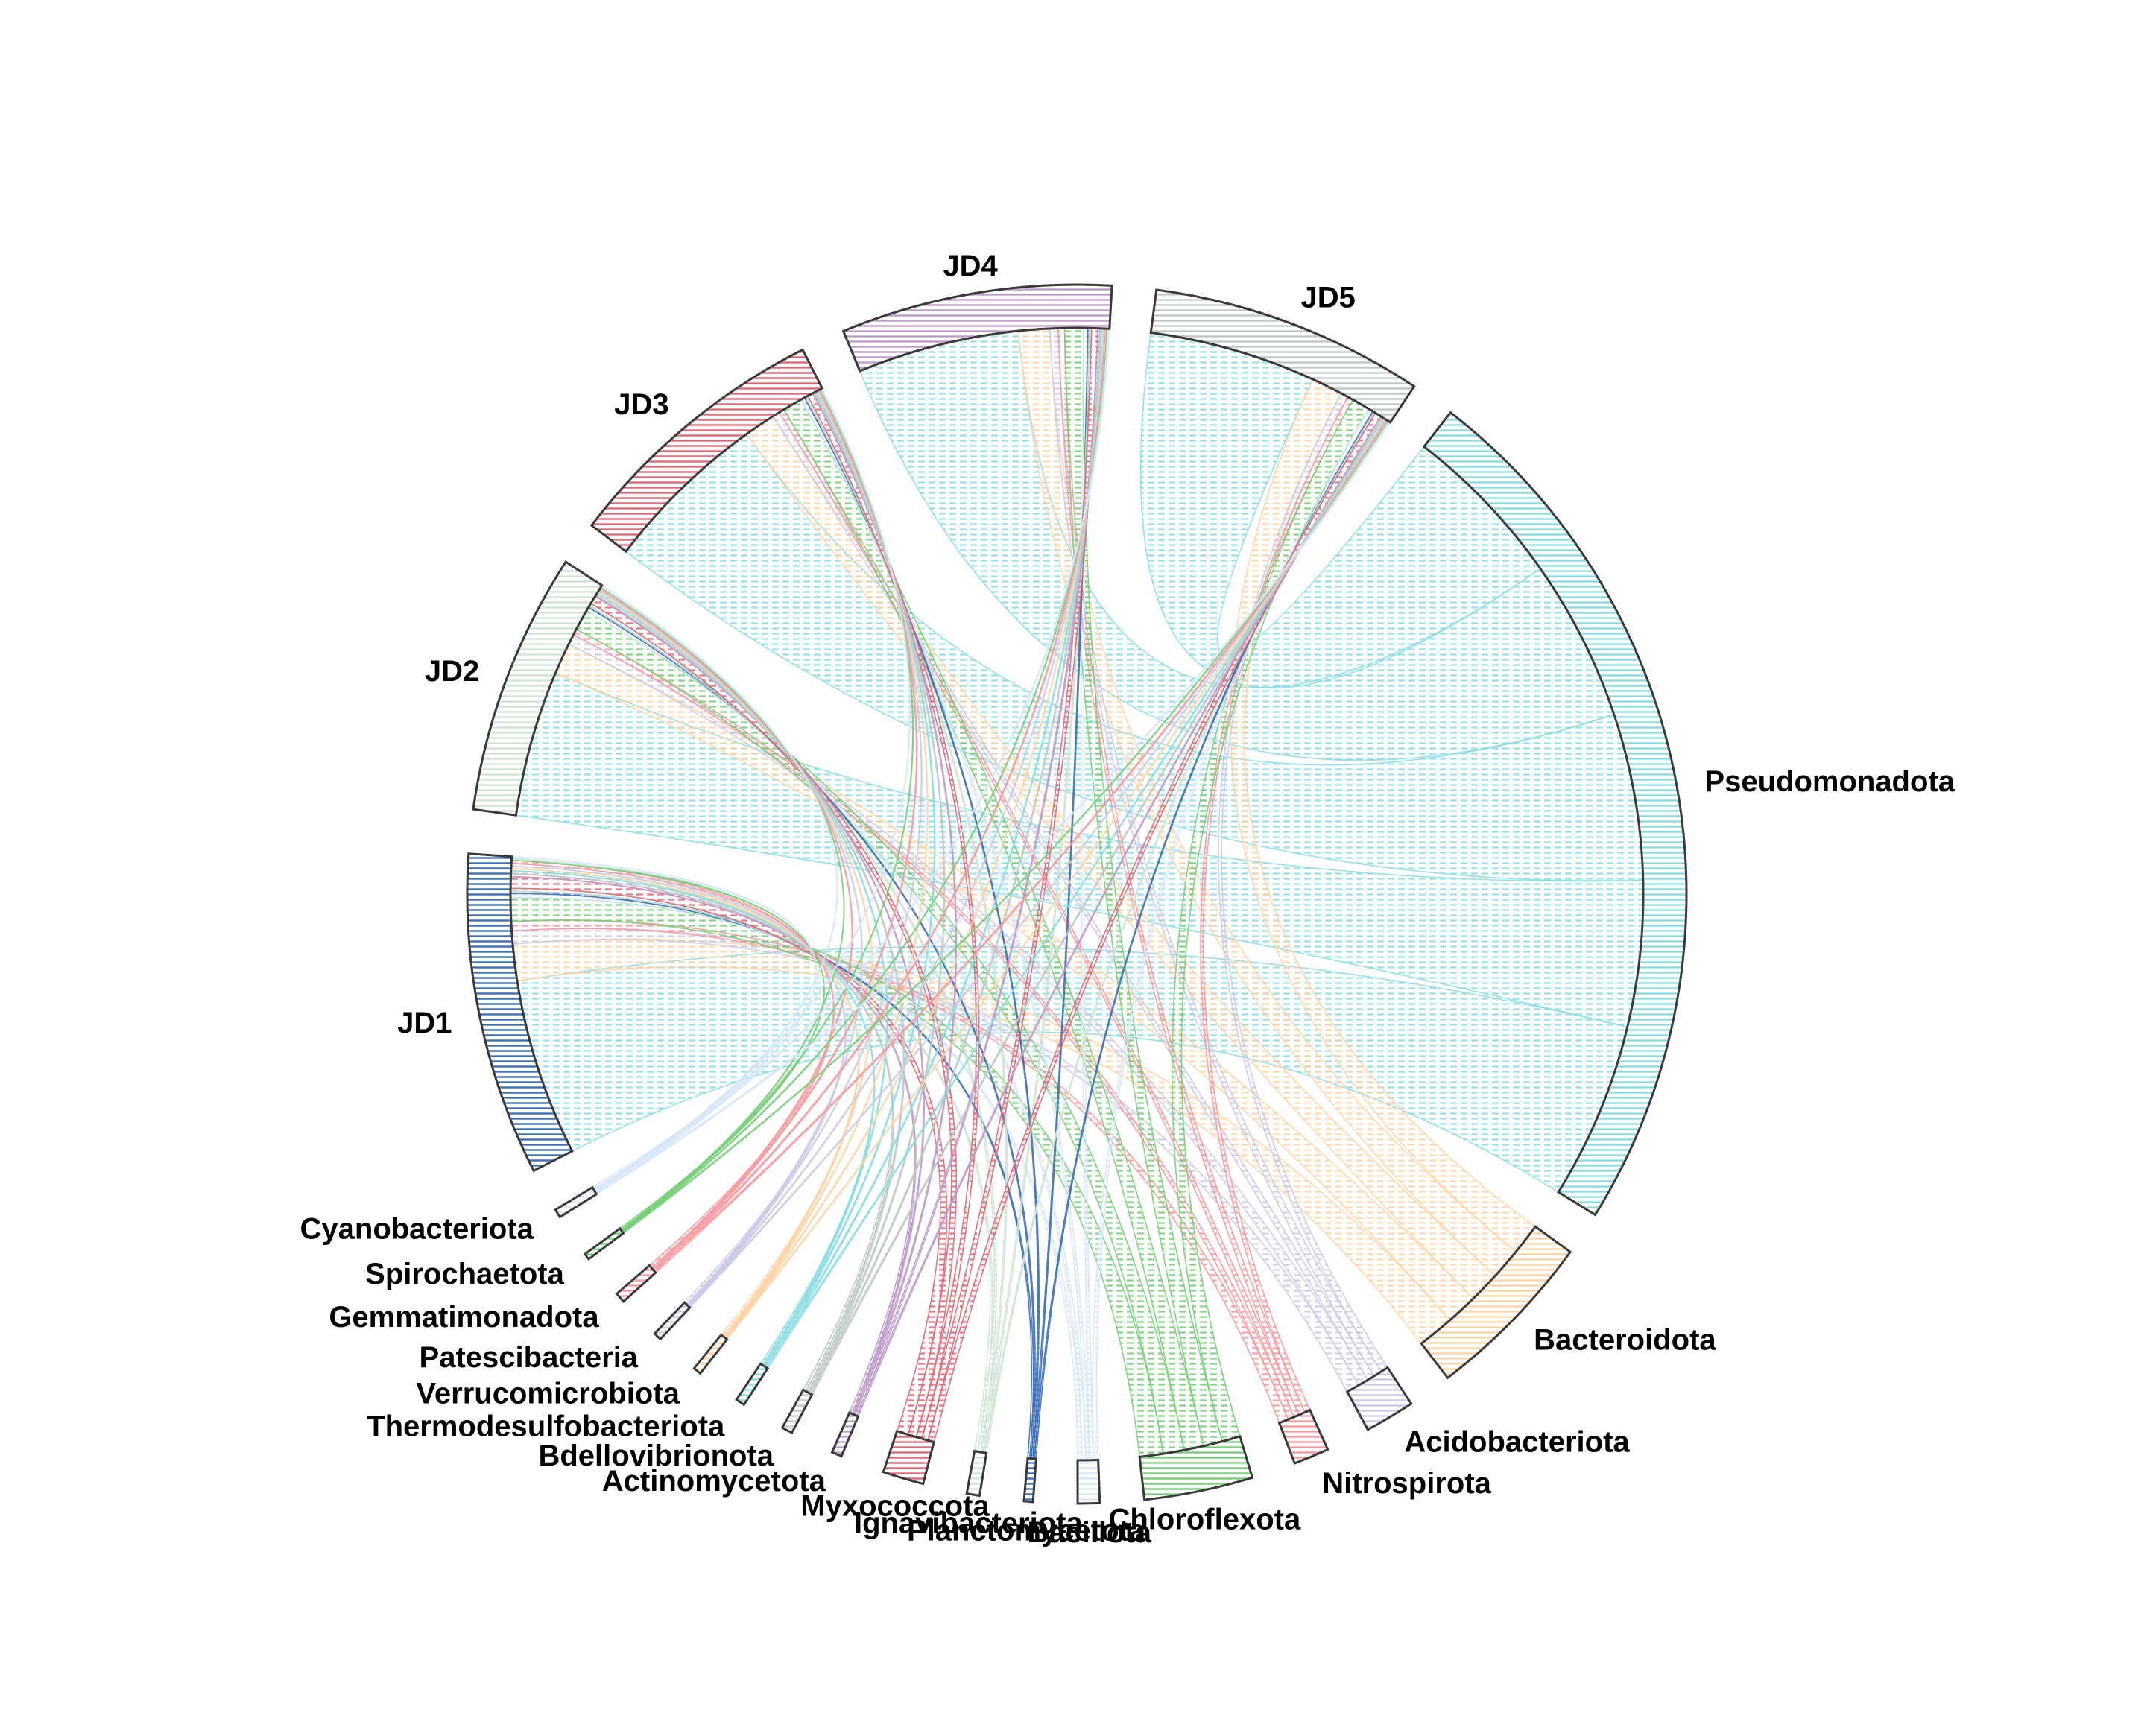  Describe the element at coordinates (604, 1243) in the screenshot. I see `sector-spirochaetota` at that location.